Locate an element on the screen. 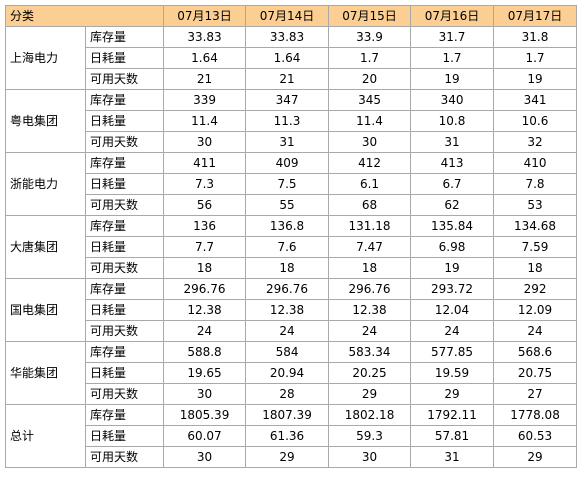 The image size is (581, 491). value-cell: 7.47 is located at coordinates (370, 247).